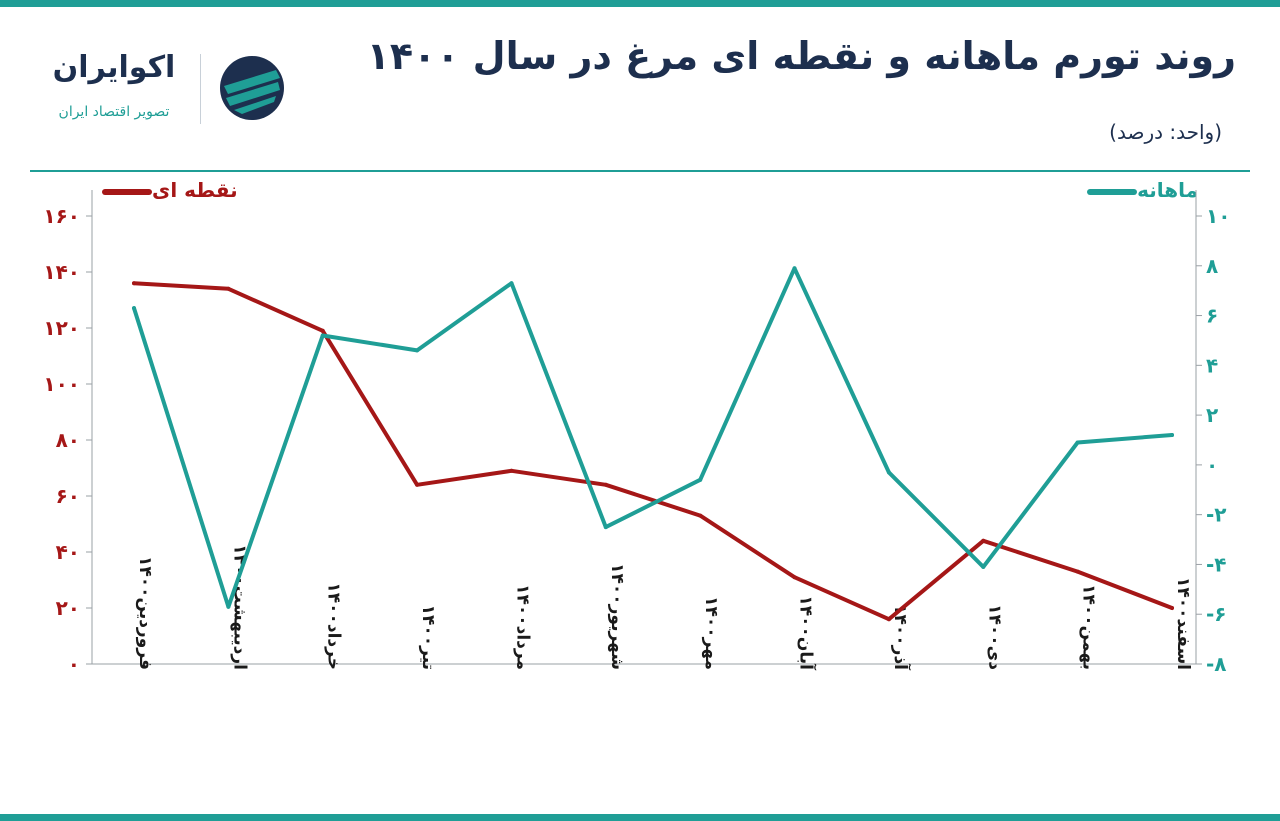 The image size is (1280, 821). I want to click on y-right-tick-label: ۸, so click(1212, 266).